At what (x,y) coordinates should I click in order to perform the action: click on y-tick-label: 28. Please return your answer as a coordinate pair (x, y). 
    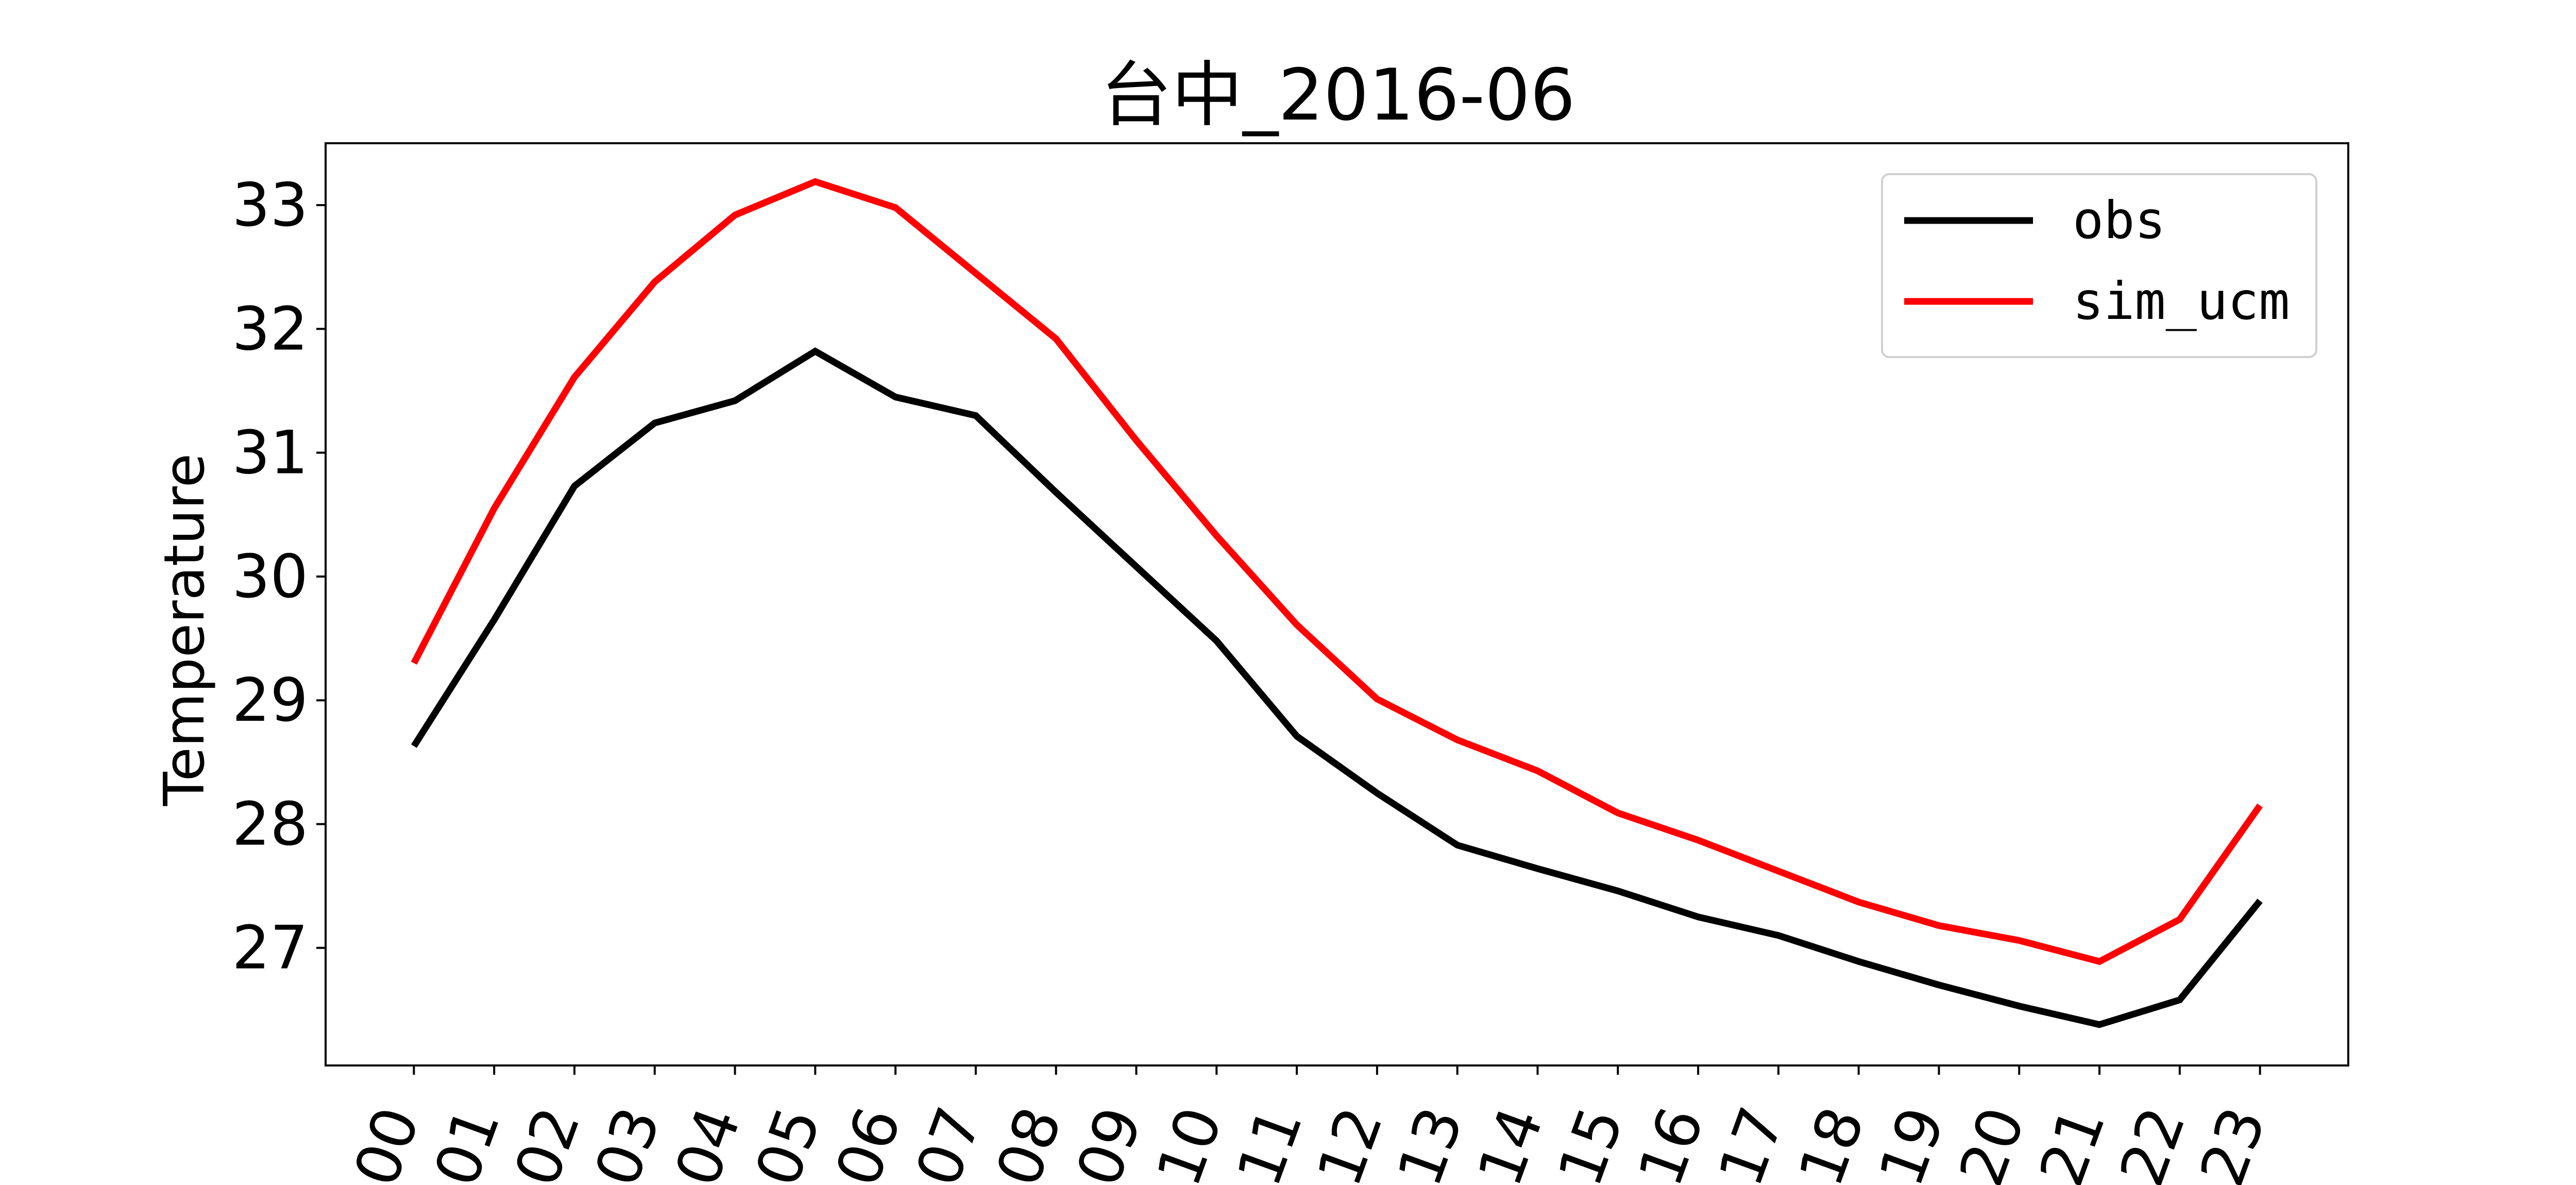
    Looking at the image, I should click on (270, 824).